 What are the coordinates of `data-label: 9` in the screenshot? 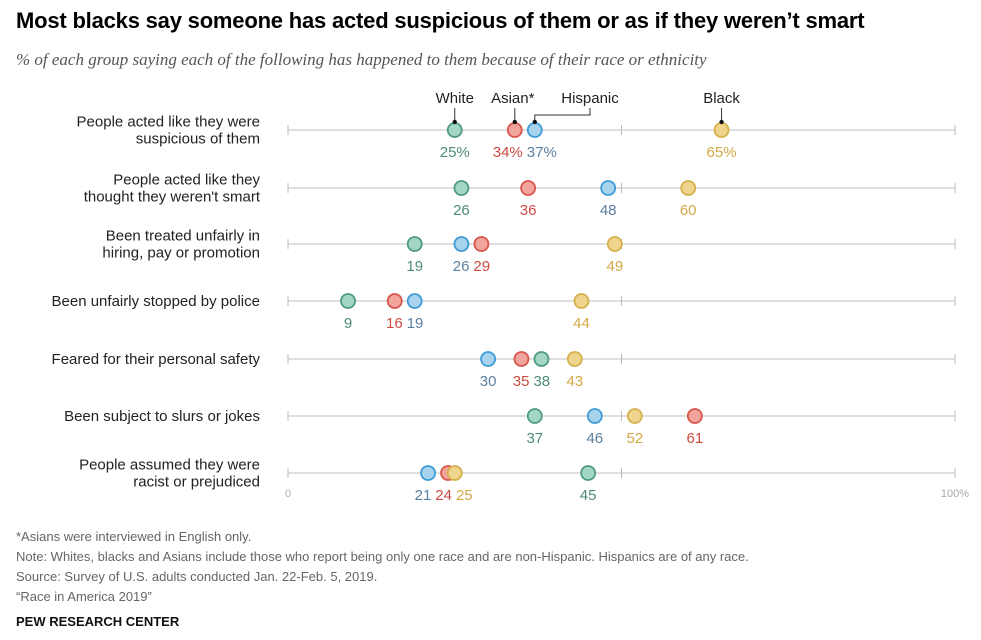 It's located at (348, 323).